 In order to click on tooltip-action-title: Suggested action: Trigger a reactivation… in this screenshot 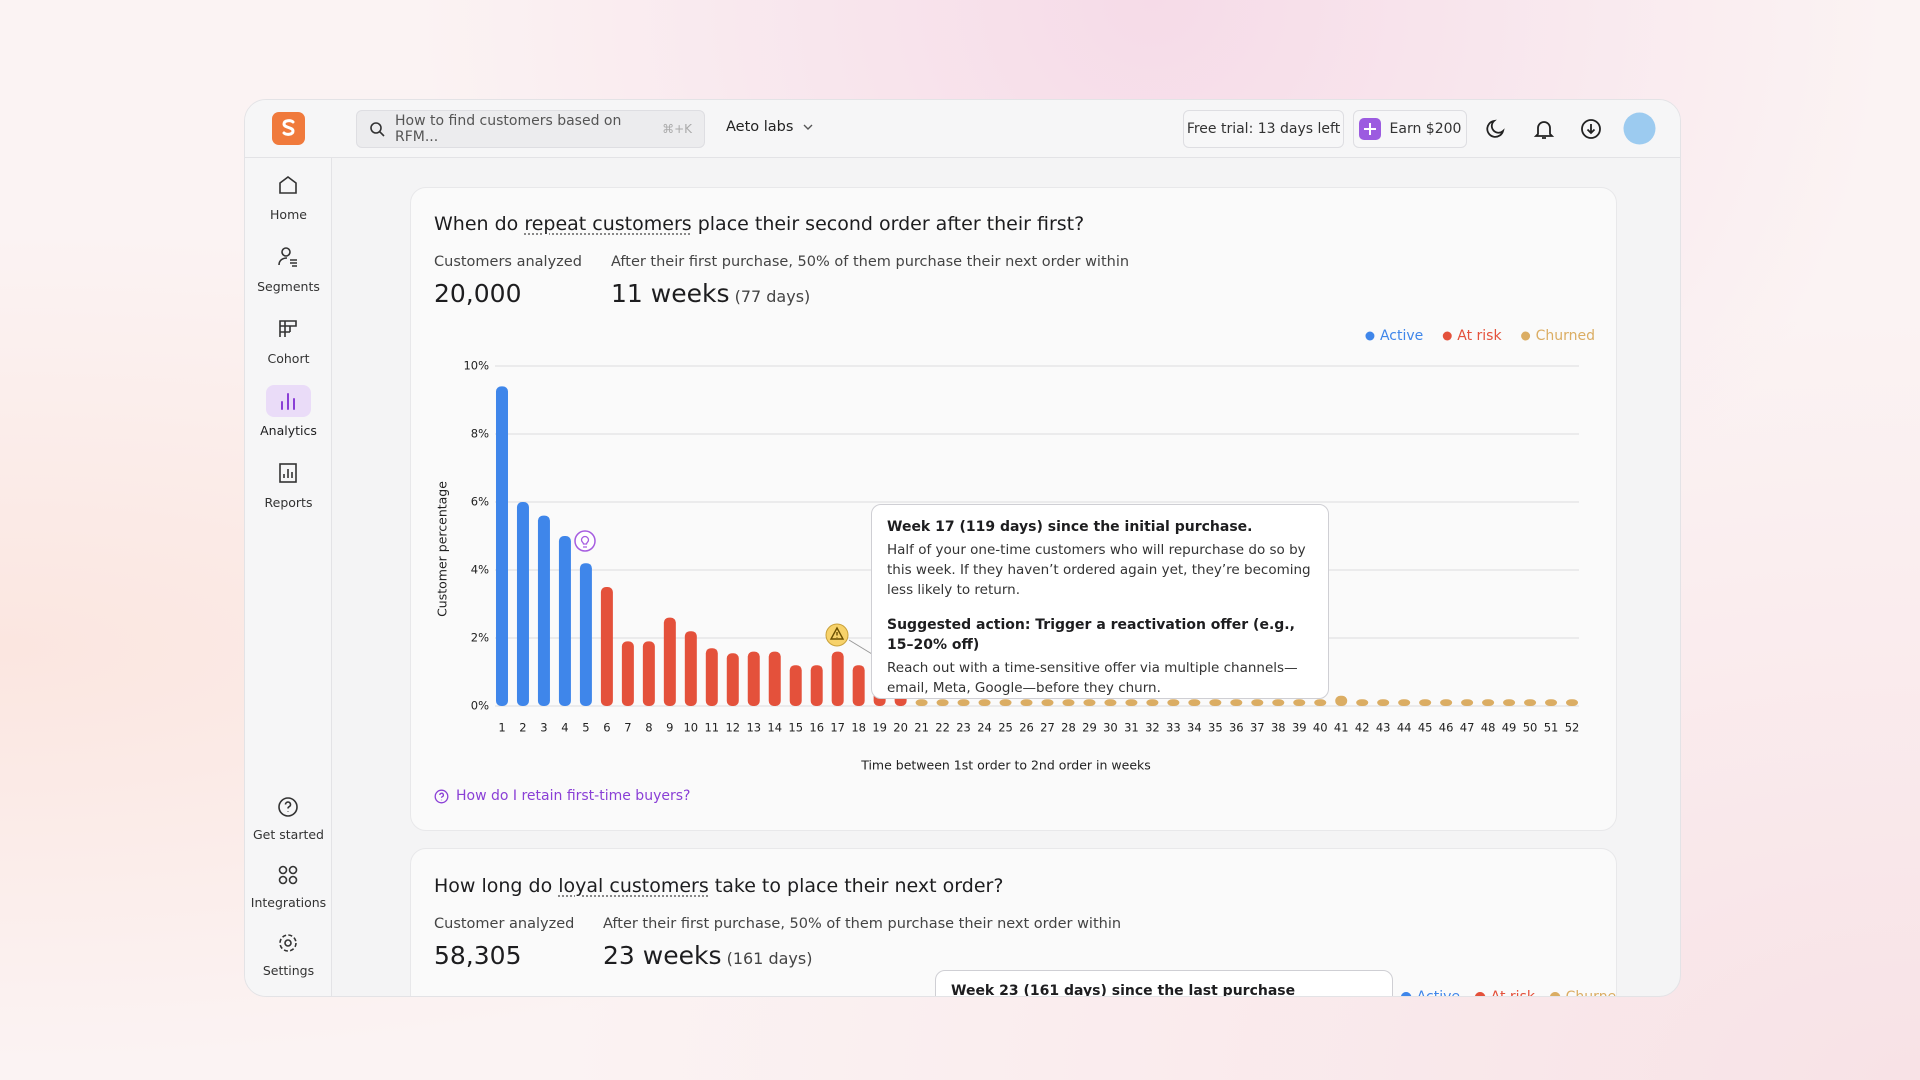, I will do `click(1091, 635)`.